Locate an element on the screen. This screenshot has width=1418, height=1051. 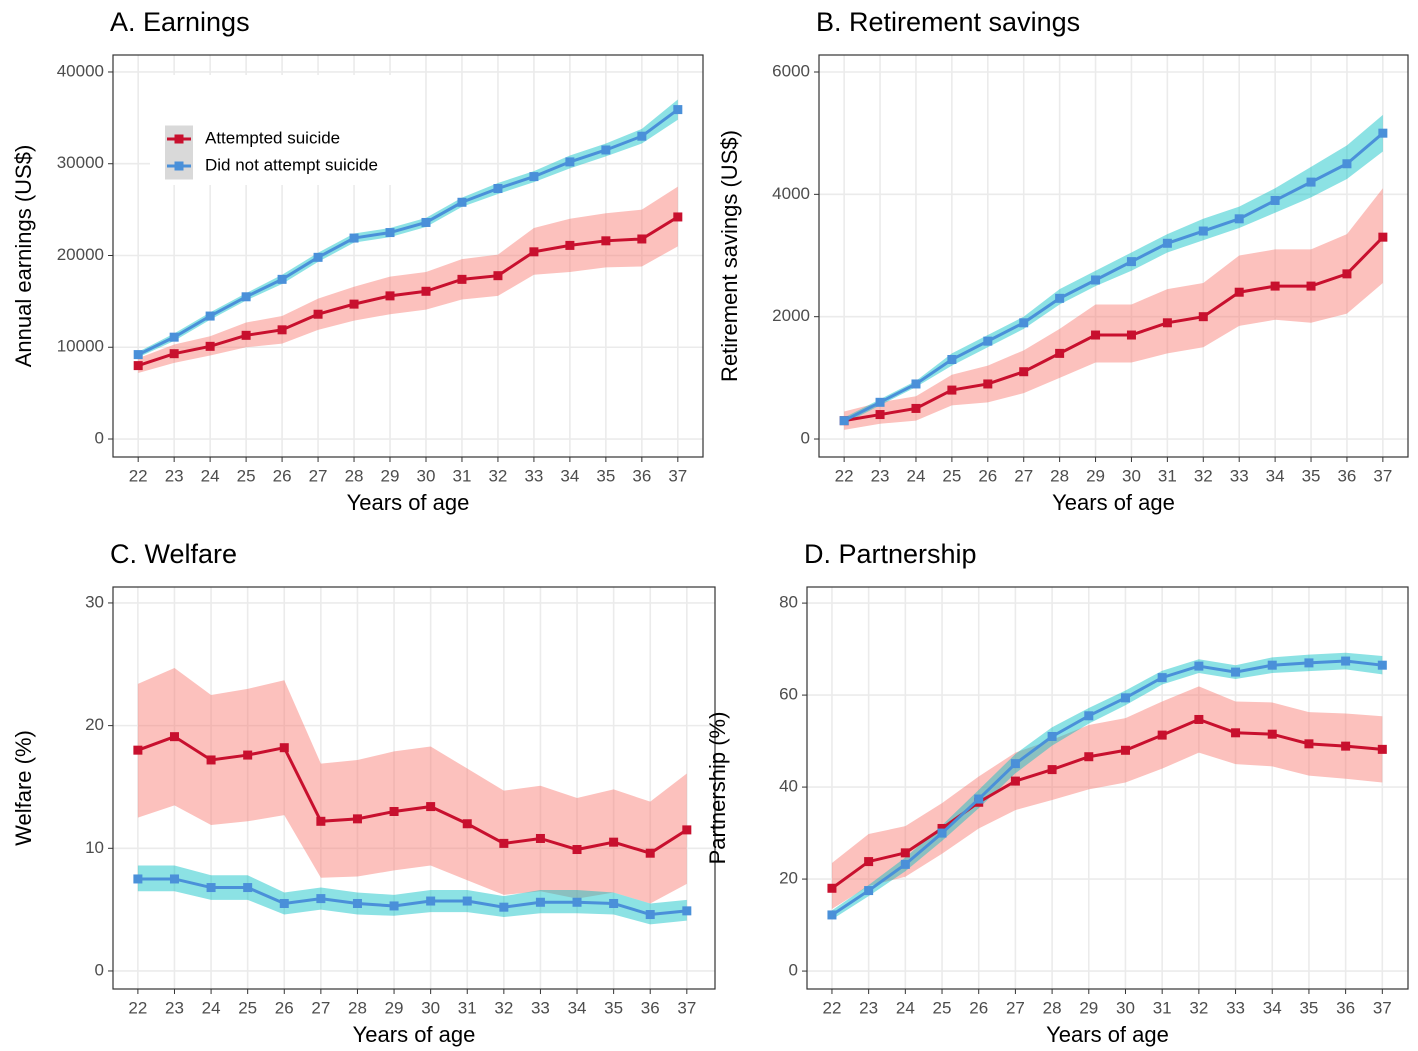
y-tick-label: 2000 is located at coordinates (791, 315).